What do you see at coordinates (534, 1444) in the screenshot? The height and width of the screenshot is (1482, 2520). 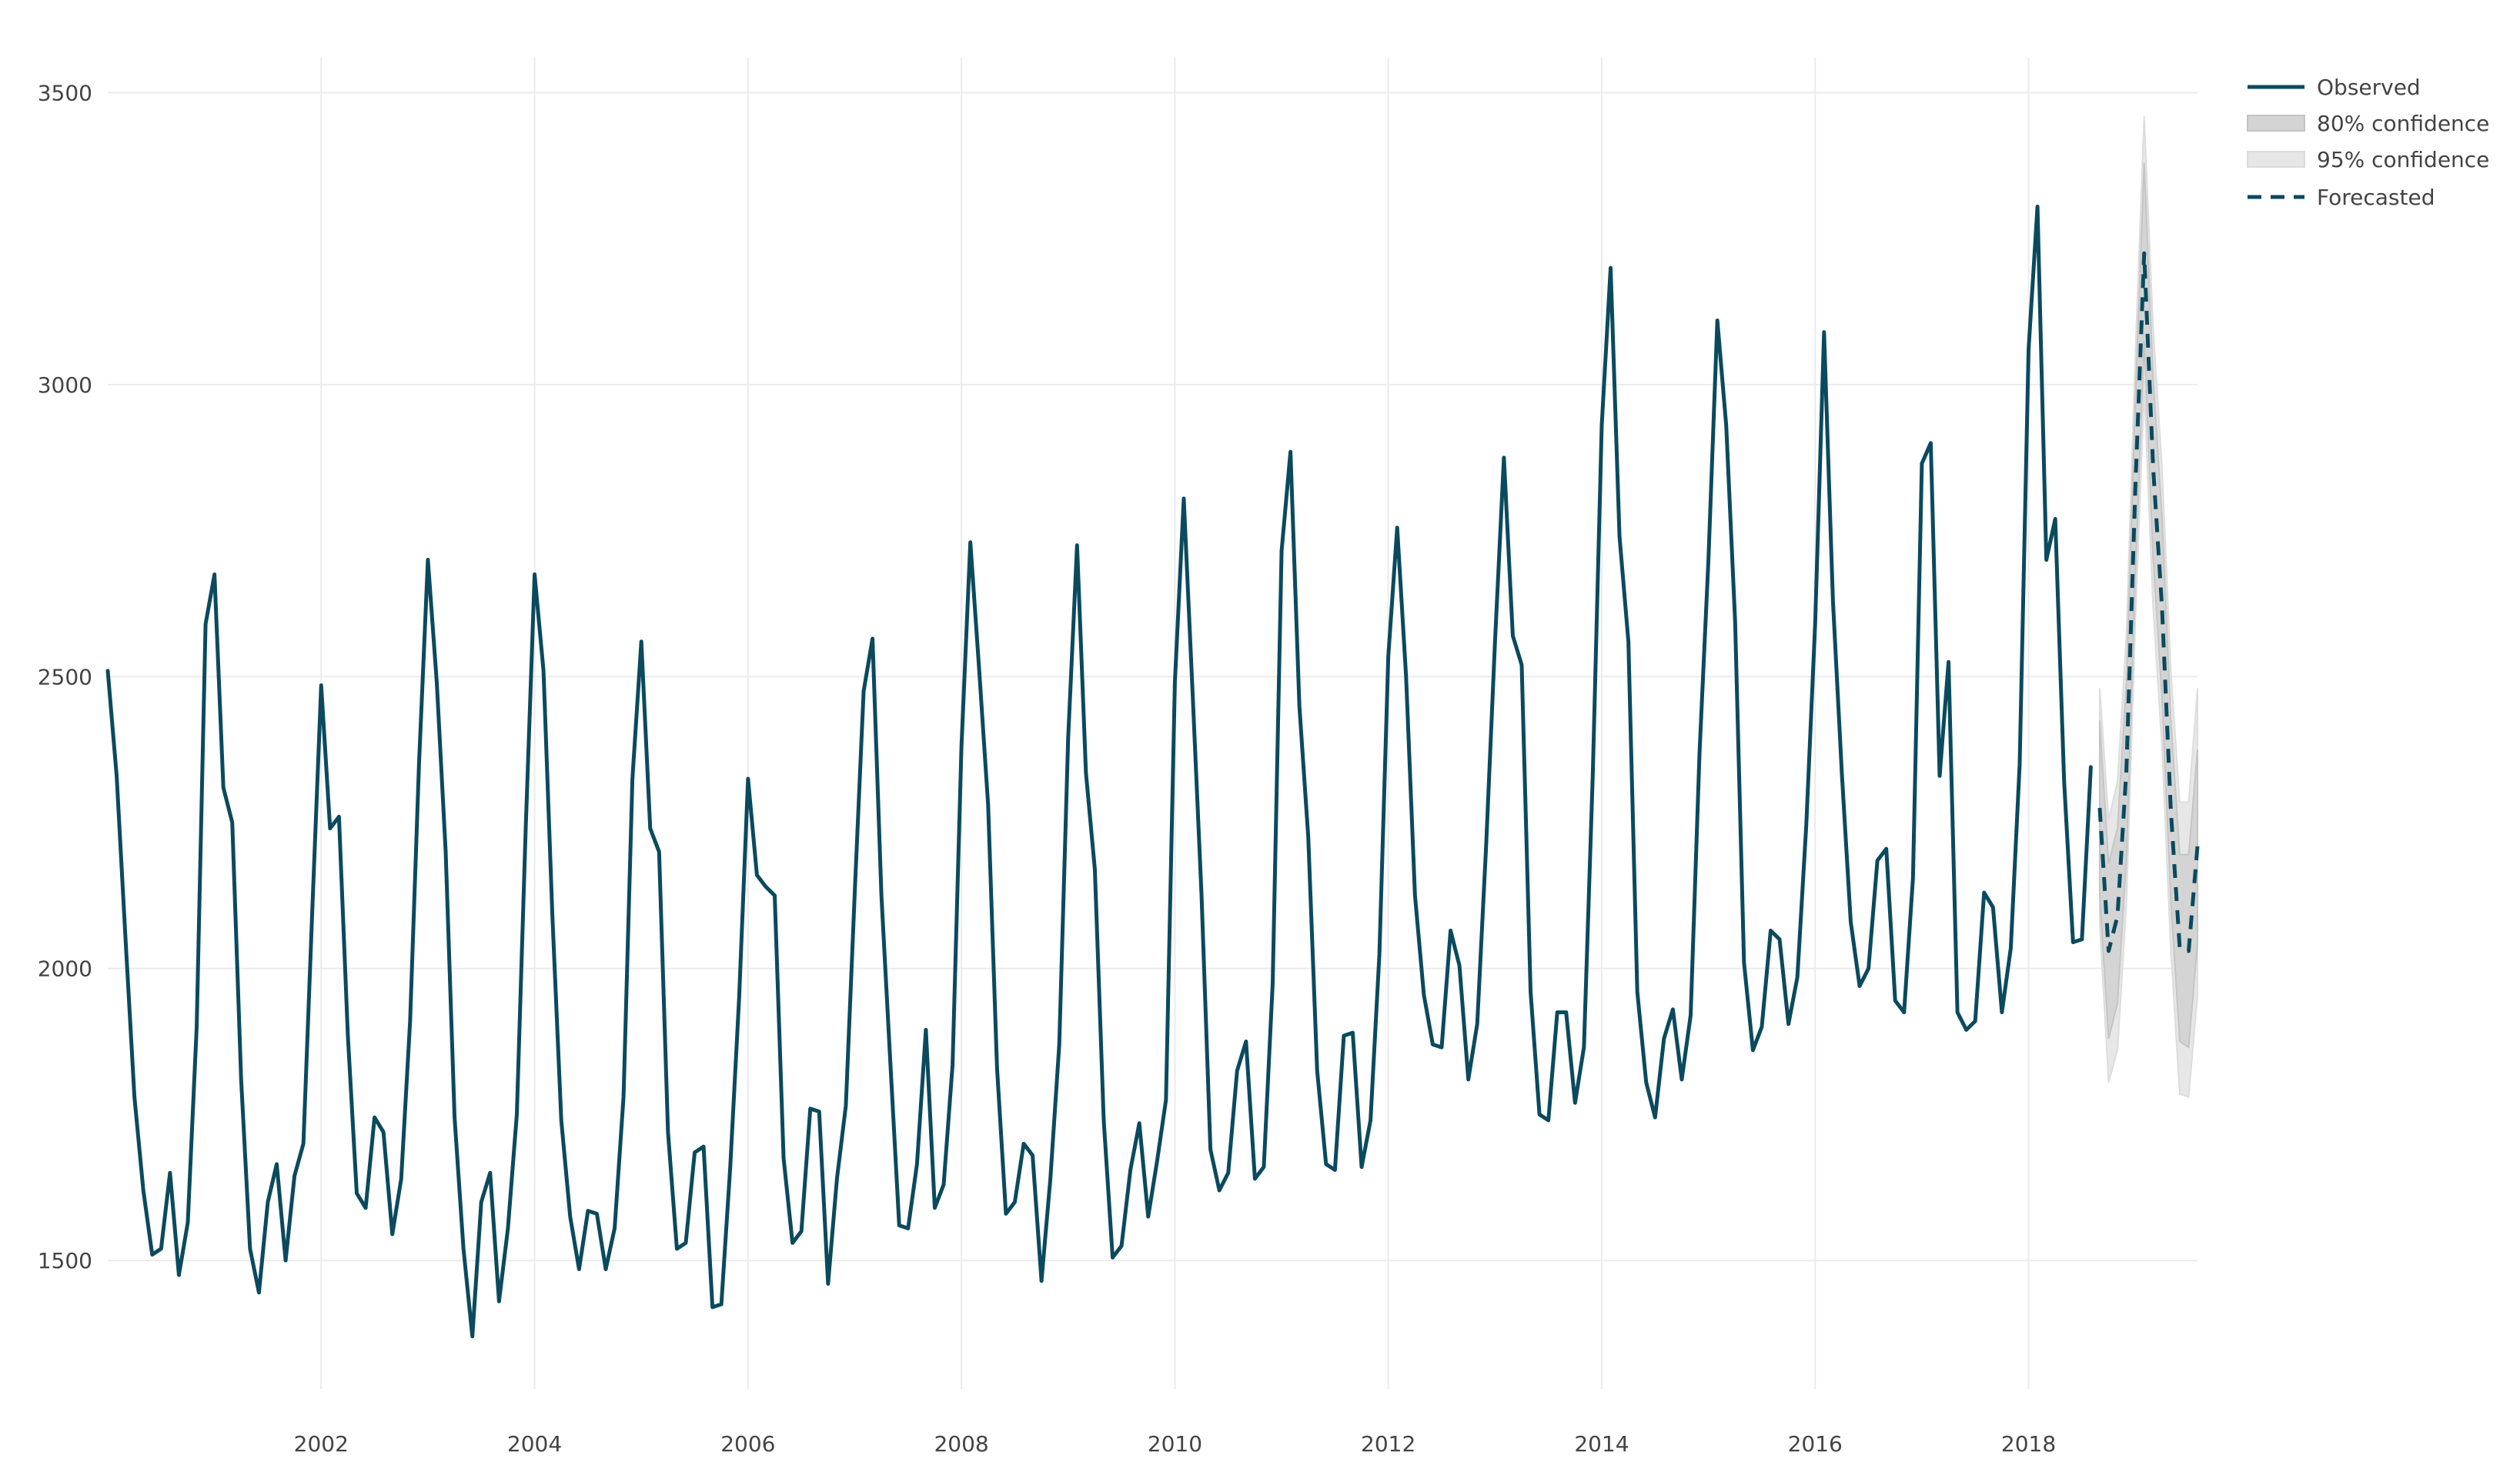 I see `x-tick-label: 2004` at bounding box center [534, 1444].